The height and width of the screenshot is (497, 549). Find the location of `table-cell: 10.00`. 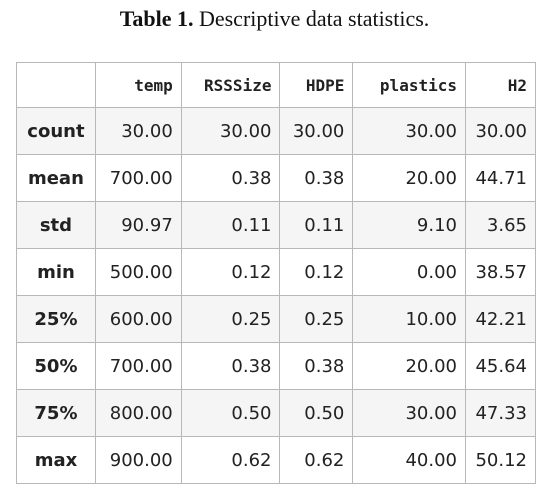

table-cell: 10.00 is located at coordinates (409, 319).